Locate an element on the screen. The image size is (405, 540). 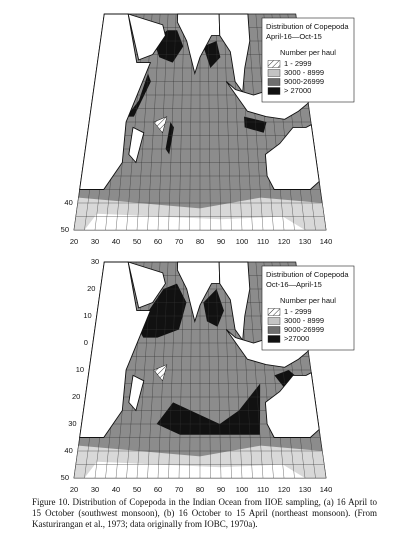
latitude-label: 0 is located at coordinates (86, 342).